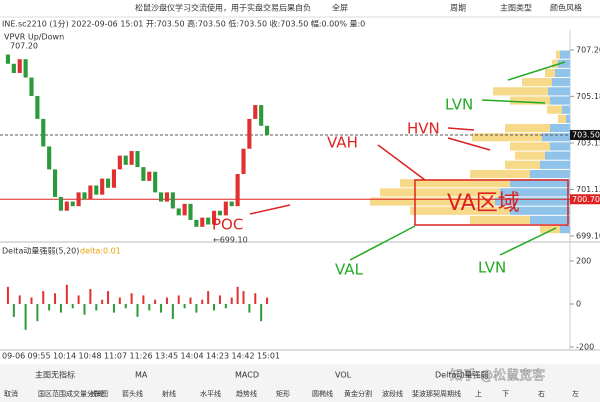  Describe the element at coordinates (230, 240) in the screenshot. I see `low-note: ←699.10` at that location.